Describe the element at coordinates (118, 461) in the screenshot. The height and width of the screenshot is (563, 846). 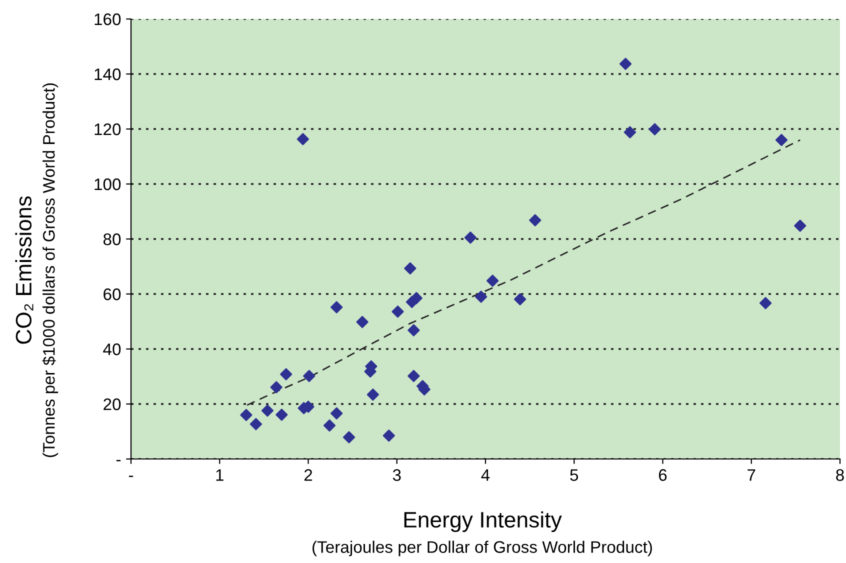
I see `y-tick-label: -` at that location.